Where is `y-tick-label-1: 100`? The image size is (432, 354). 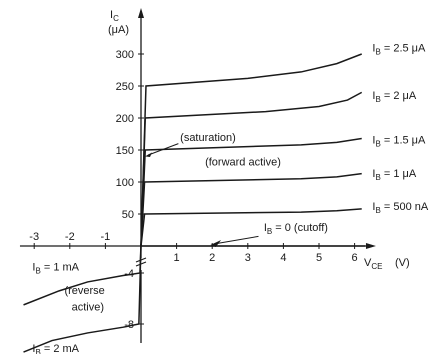 y-tick-label-1: 100 is located at coordinates (125, 183).